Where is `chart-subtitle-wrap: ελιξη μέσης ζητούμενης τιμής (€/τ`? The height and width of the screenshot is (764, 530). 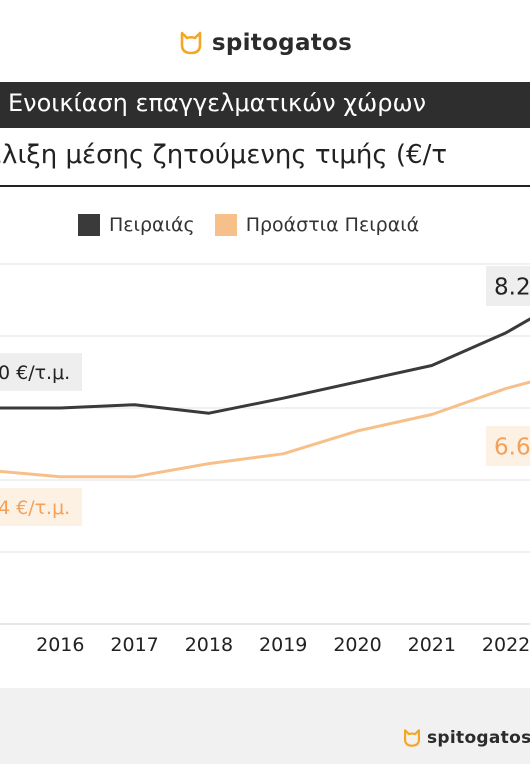
chart-subtitle-wrap: ελιξη μέσης ζητούμενης τιμής (€/τ is located at coordinates (265, 158).